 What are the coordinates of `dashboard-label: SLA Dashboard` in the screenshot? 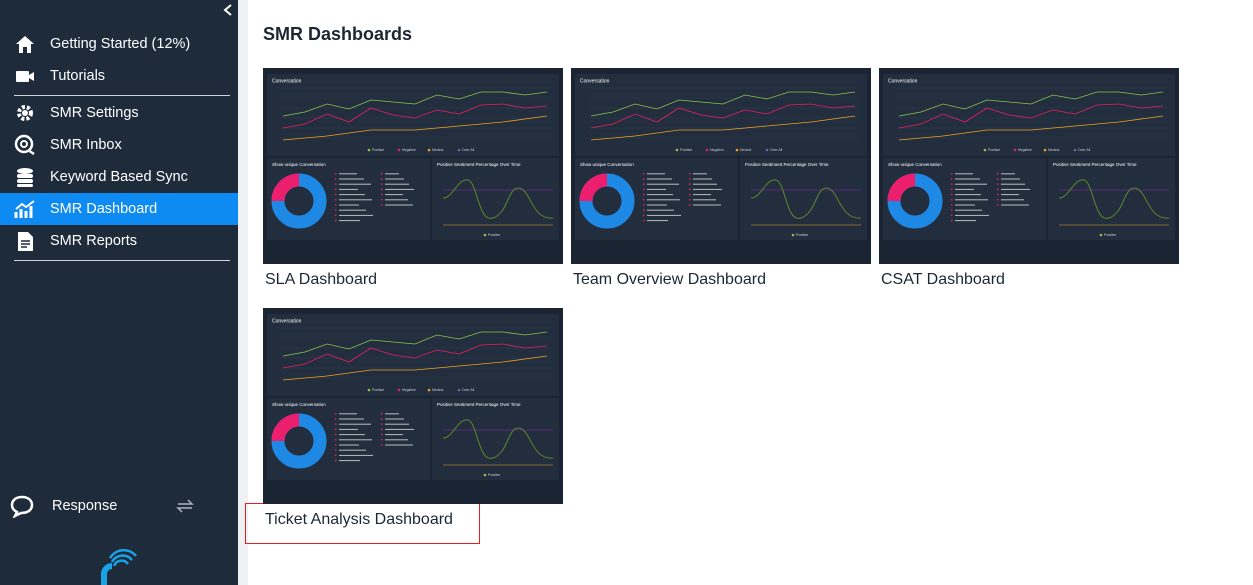 It's located at (321, 279).